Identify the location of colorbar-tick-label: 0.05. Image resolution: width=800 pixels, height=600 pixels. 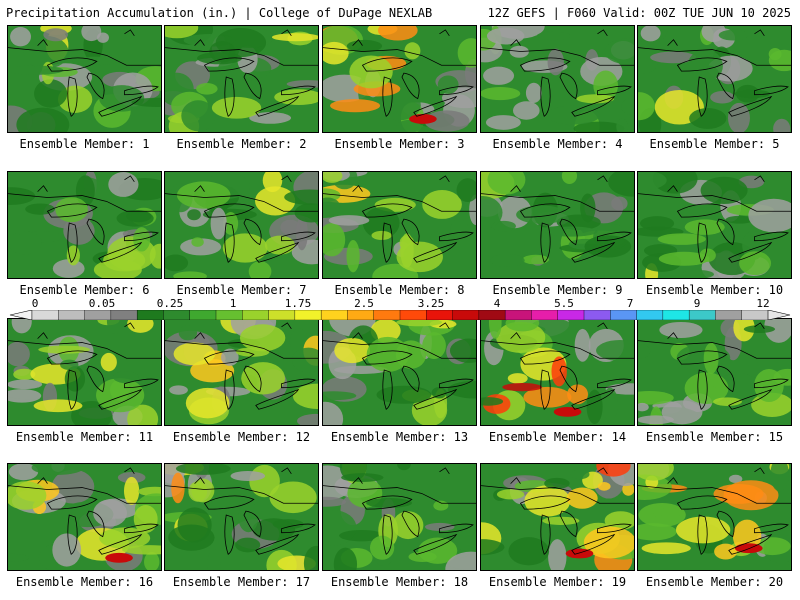
(102, 303).